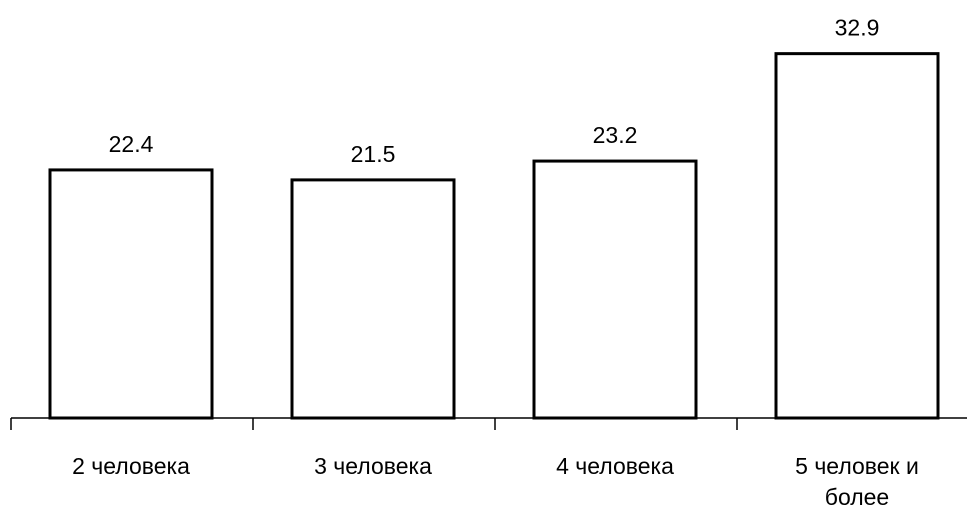 The image size is (967, 511). I want to click on category-label-line: 2 человека, so click(131, 466).